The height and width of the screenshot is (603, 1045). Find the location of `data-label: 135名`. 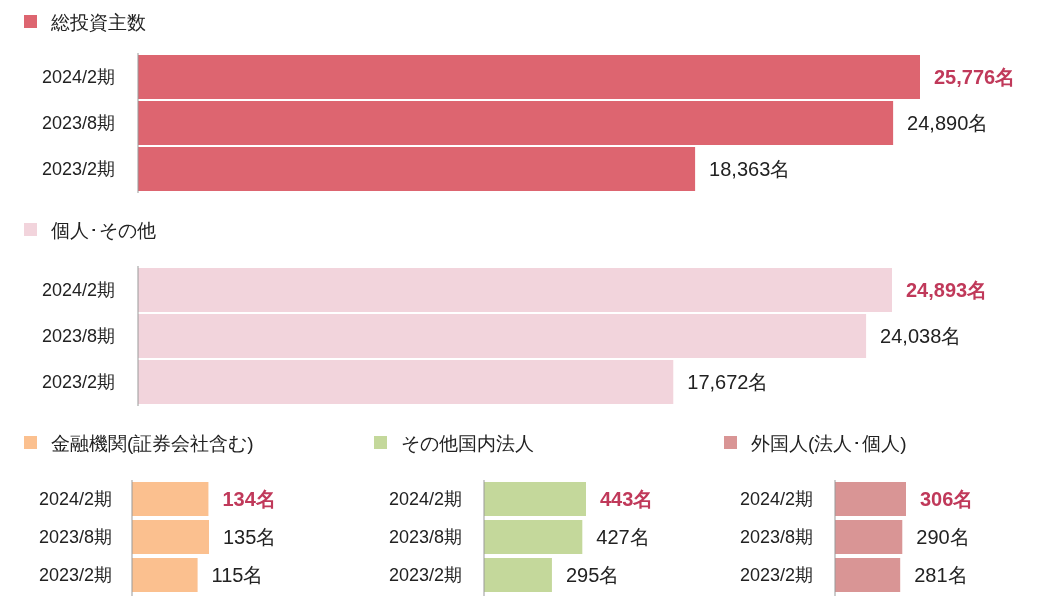

data-label: 135名 is located at coordinates (250, 537).